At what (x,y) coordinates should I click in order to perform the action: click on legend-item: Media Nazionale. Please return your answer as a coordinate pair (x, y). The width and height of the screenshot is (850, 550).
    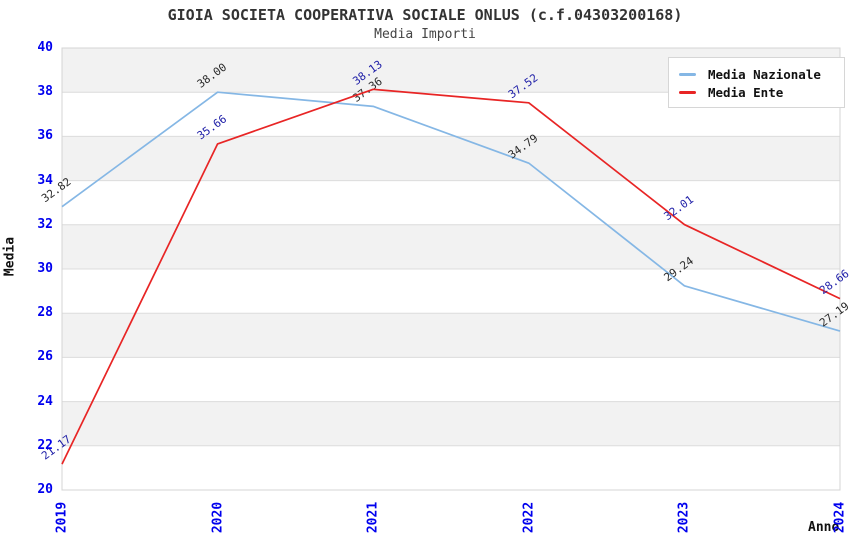
    Looking at the image, I should click on (756, 74).